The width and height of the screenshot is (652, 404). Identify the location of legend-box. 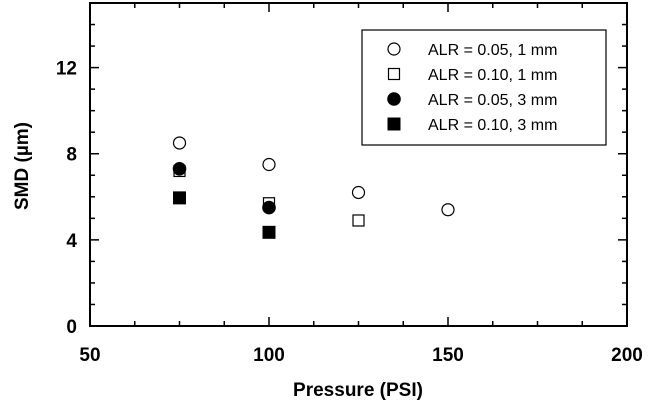
(484, 87).